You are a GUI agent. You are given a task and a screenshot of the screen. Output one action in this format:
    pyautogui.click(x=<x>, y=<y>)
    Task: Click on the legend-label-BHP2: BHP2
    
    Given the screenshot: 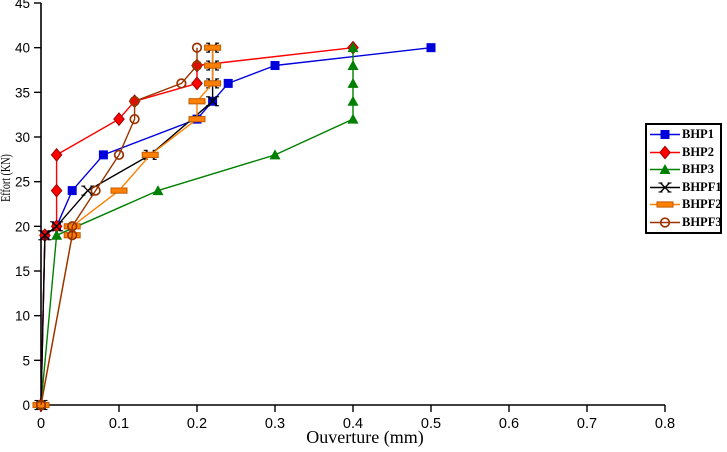 What is the action you would take?
    pyautogui.click(x=698, y=151)
    